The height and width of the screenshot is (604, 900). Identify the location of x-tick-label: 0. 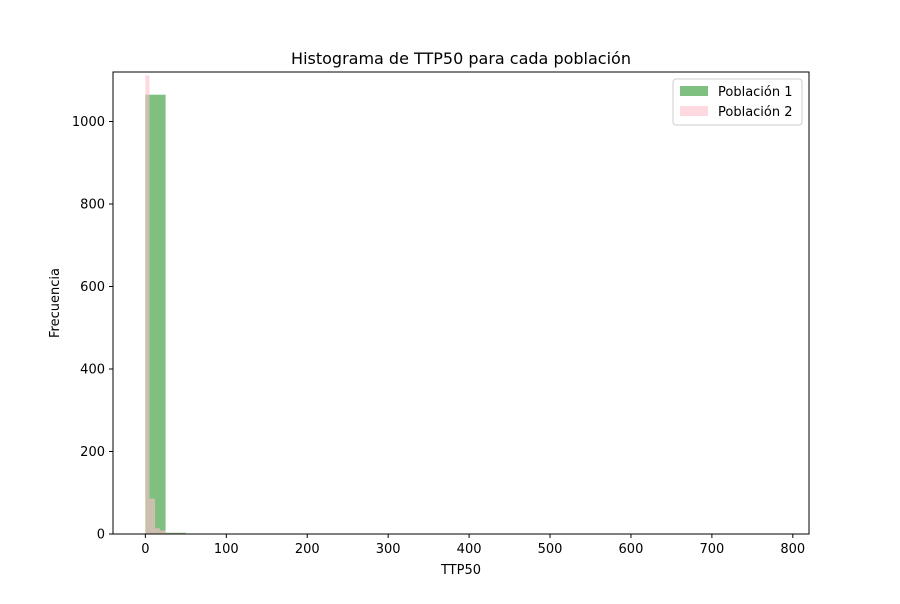
(145, 549).